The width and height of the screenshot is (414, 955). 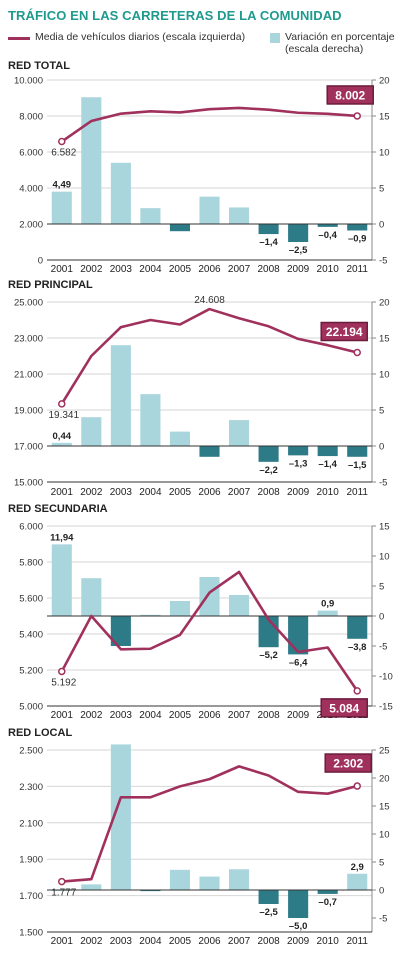 What do you see at coordinates (31, 117) in the screenshot?
I see `panel1-left-tick-label: 8.000` at bounding box center [31, 117].